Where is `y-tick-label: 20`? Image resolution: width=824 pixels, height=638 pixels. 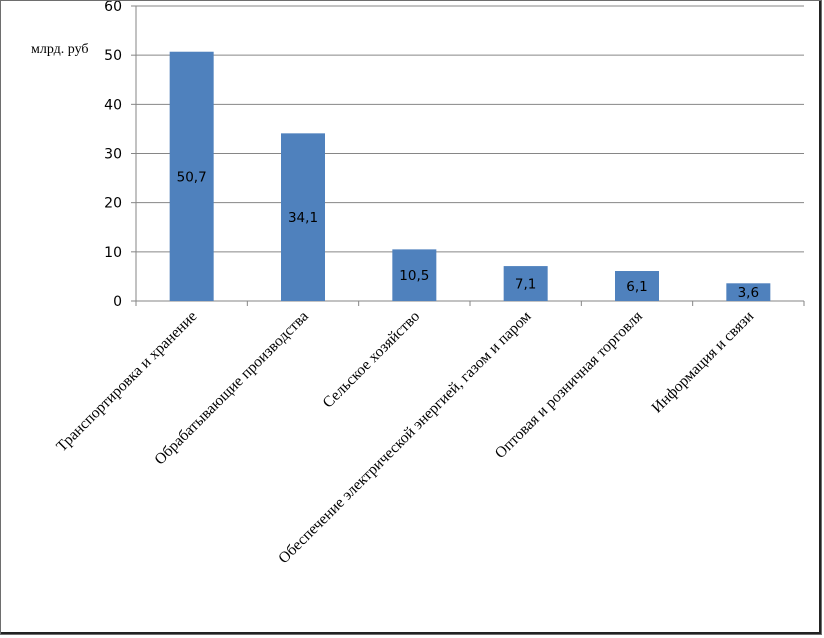 y-tick-label: 20 is located at coordinates (113, 204).